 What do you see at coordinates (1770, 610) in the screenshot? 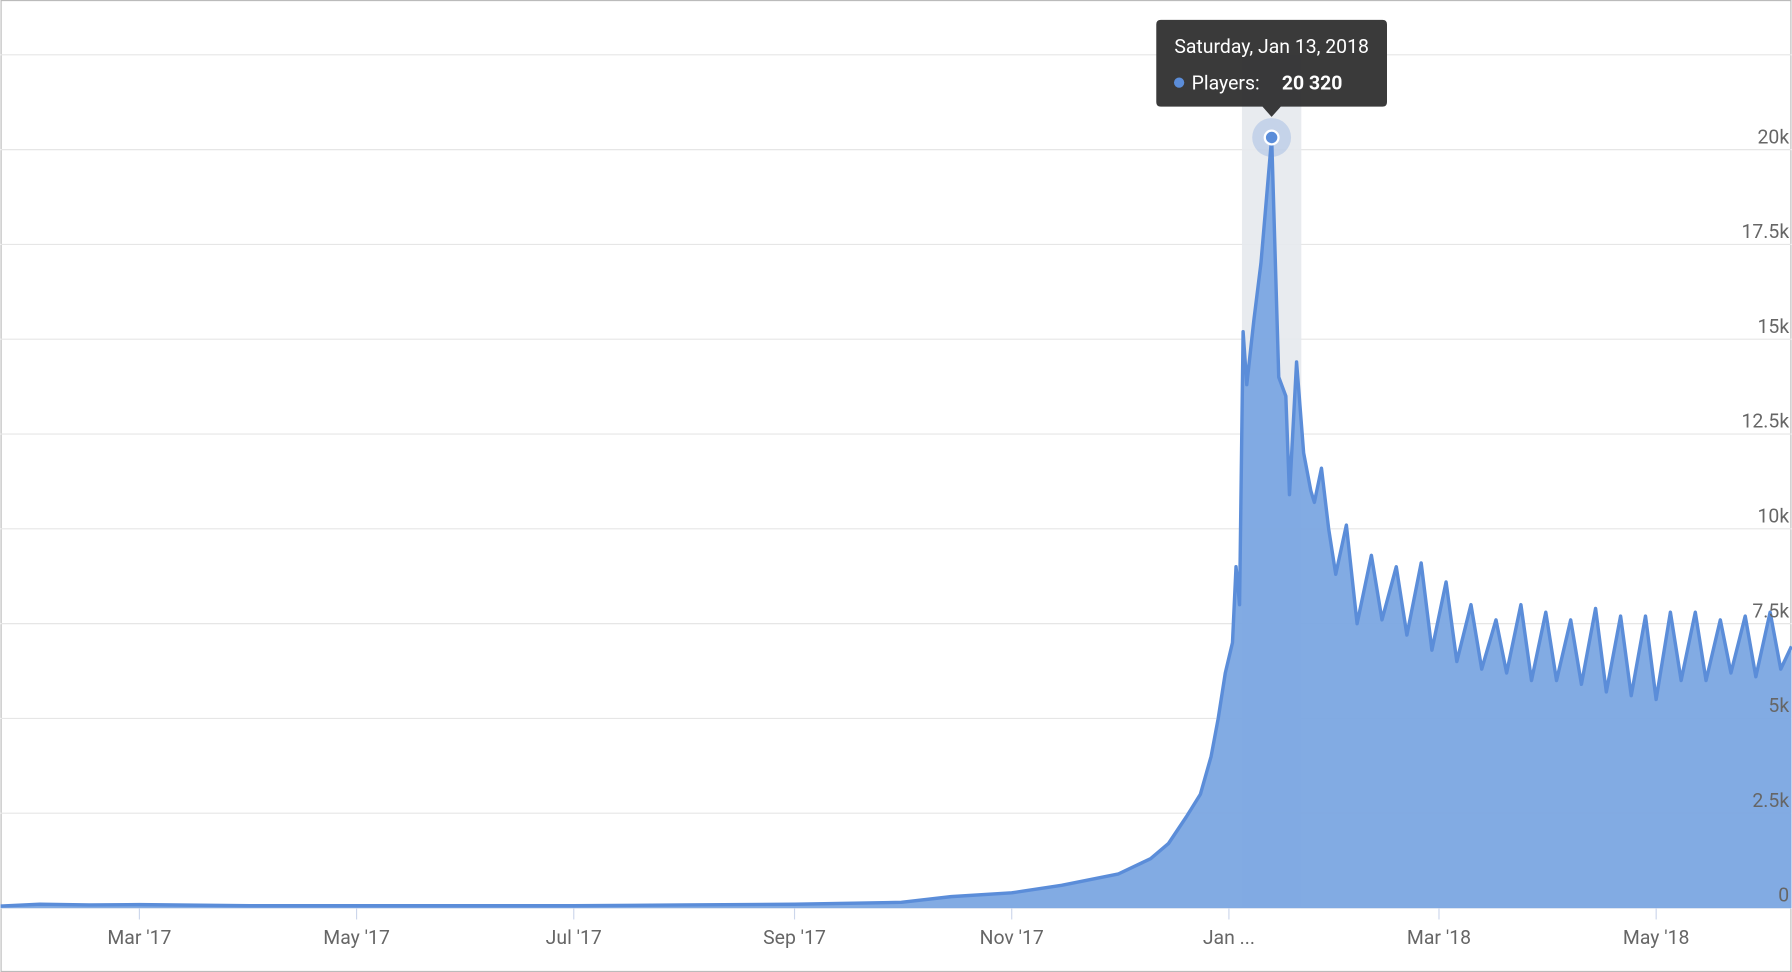
I see `y-tick-label: 7.5k` at bounding box center [1770, 610].